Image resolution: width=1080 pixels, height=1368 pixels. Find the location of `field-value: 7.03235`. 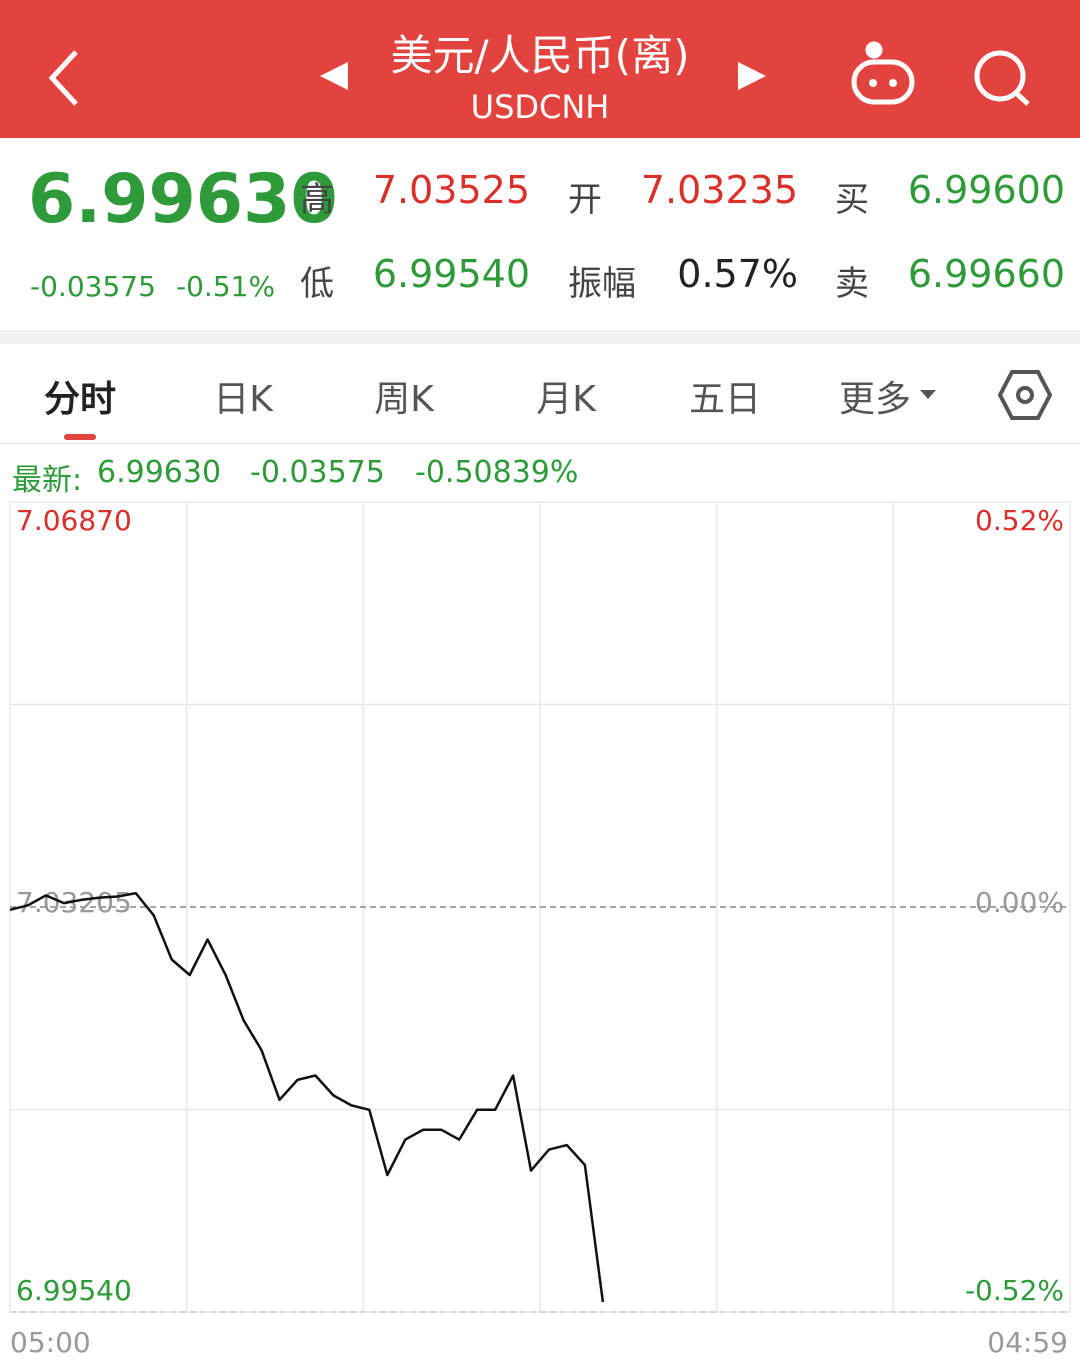

field-value: 7.03235 is located at coordinates (719, 190).